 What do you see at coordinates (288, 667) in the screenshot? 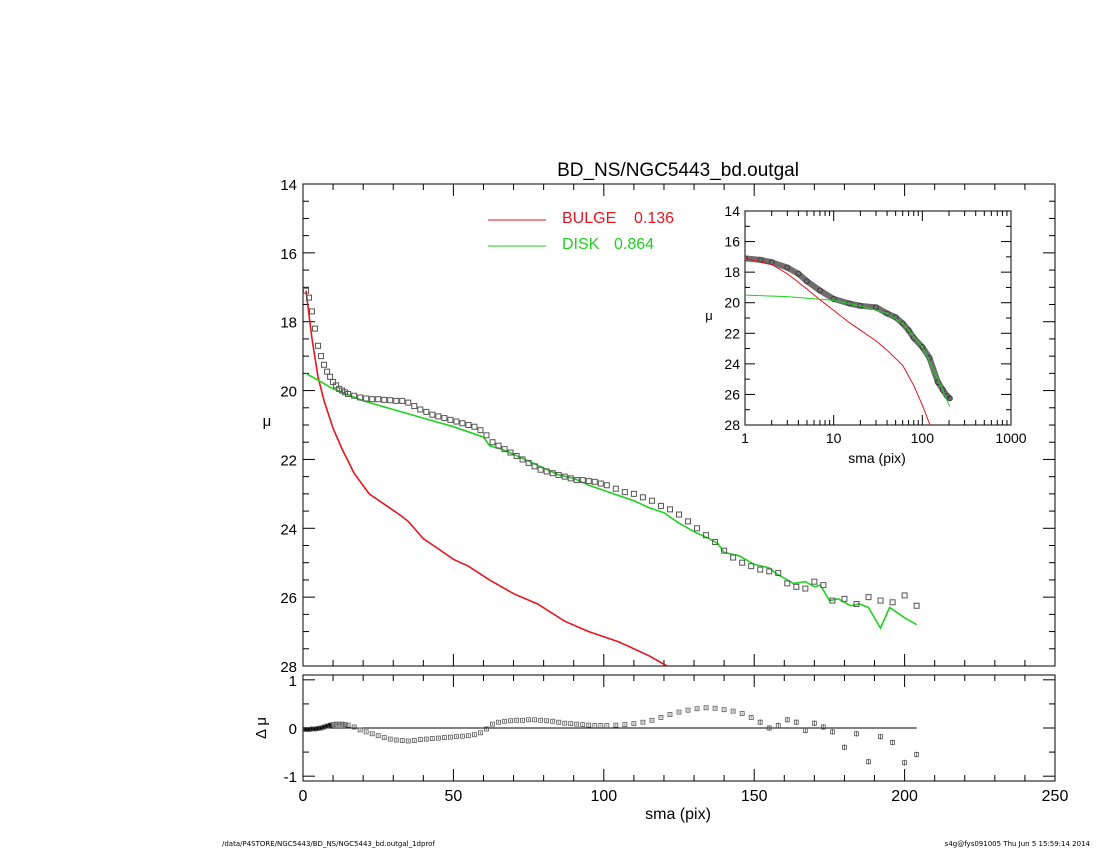
I see `main-y-tick-label: 28` at bounding box center [288, 667].